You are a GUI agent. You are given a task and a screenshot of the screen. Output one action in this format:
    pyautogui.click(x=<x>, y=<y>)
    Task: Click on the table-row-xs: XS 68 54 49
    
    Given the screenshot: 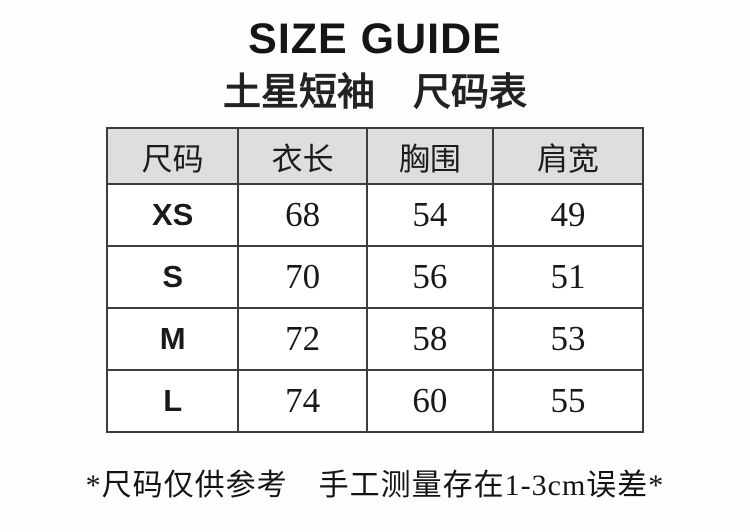 What is the action you would take?
    pyautogui.click(x=375, y=215)
    